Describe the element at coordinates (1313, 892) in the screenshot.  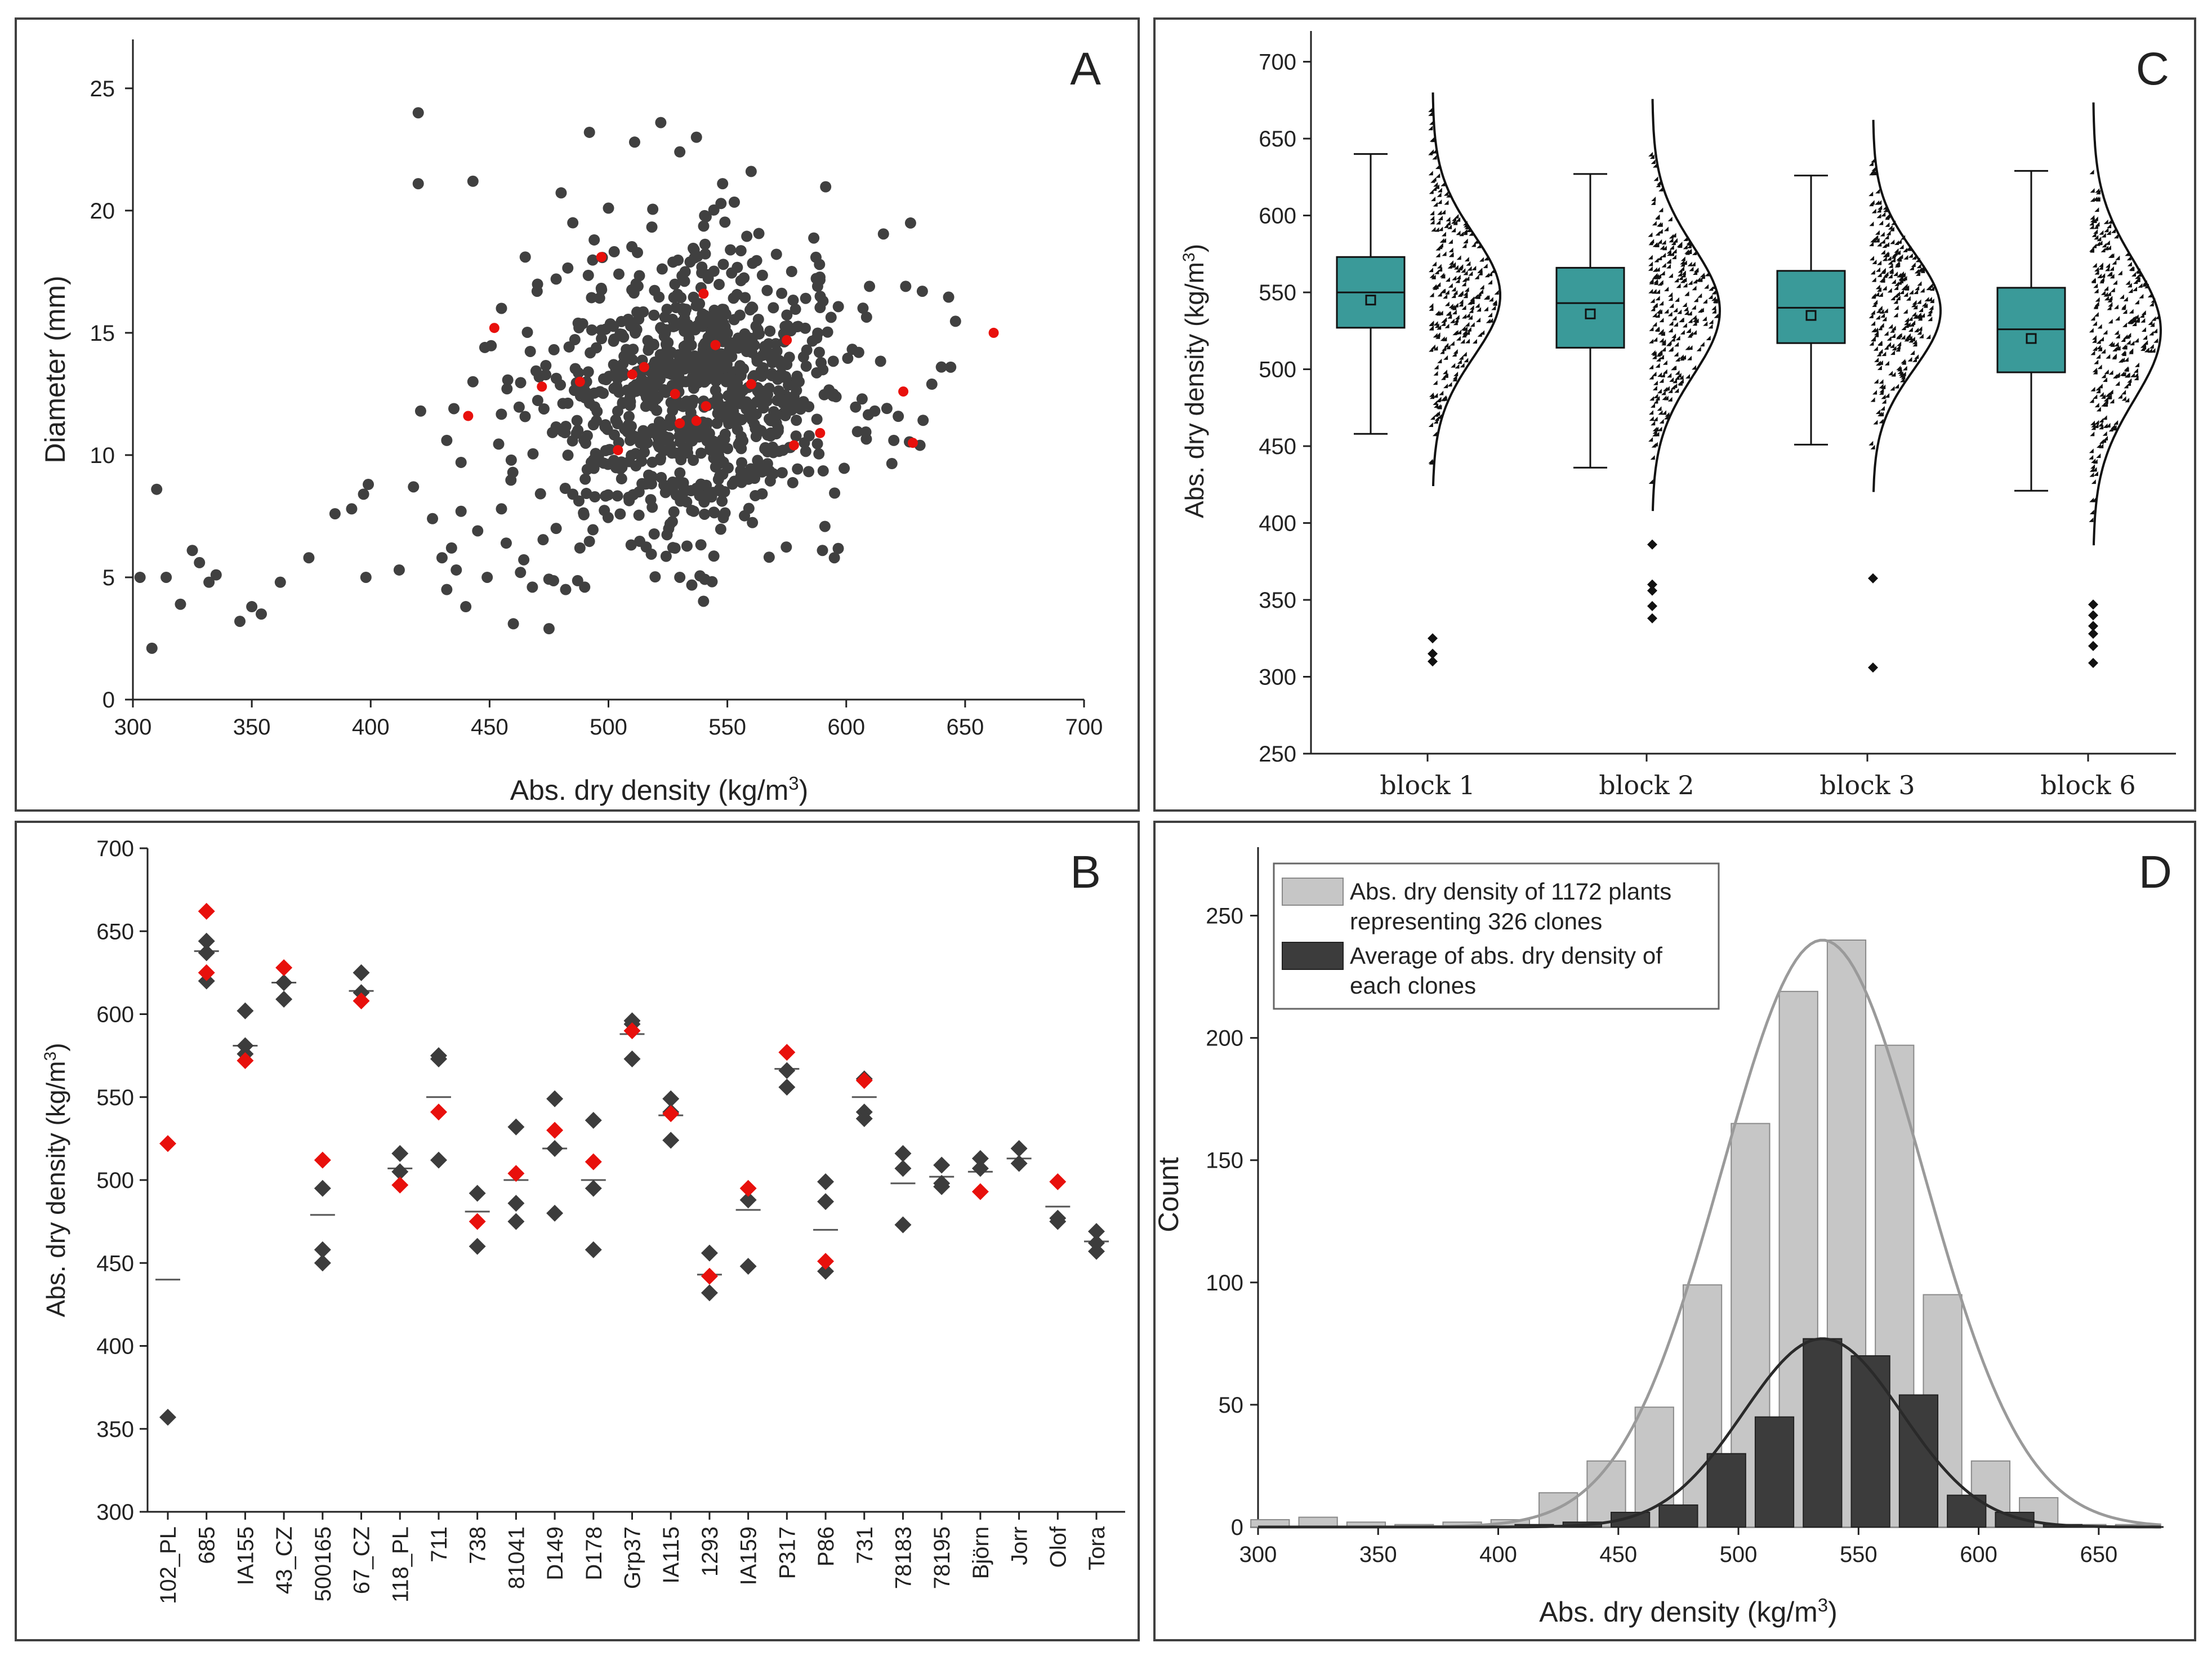
I see `chart-d-legend-swatch-all-plants` at that location.